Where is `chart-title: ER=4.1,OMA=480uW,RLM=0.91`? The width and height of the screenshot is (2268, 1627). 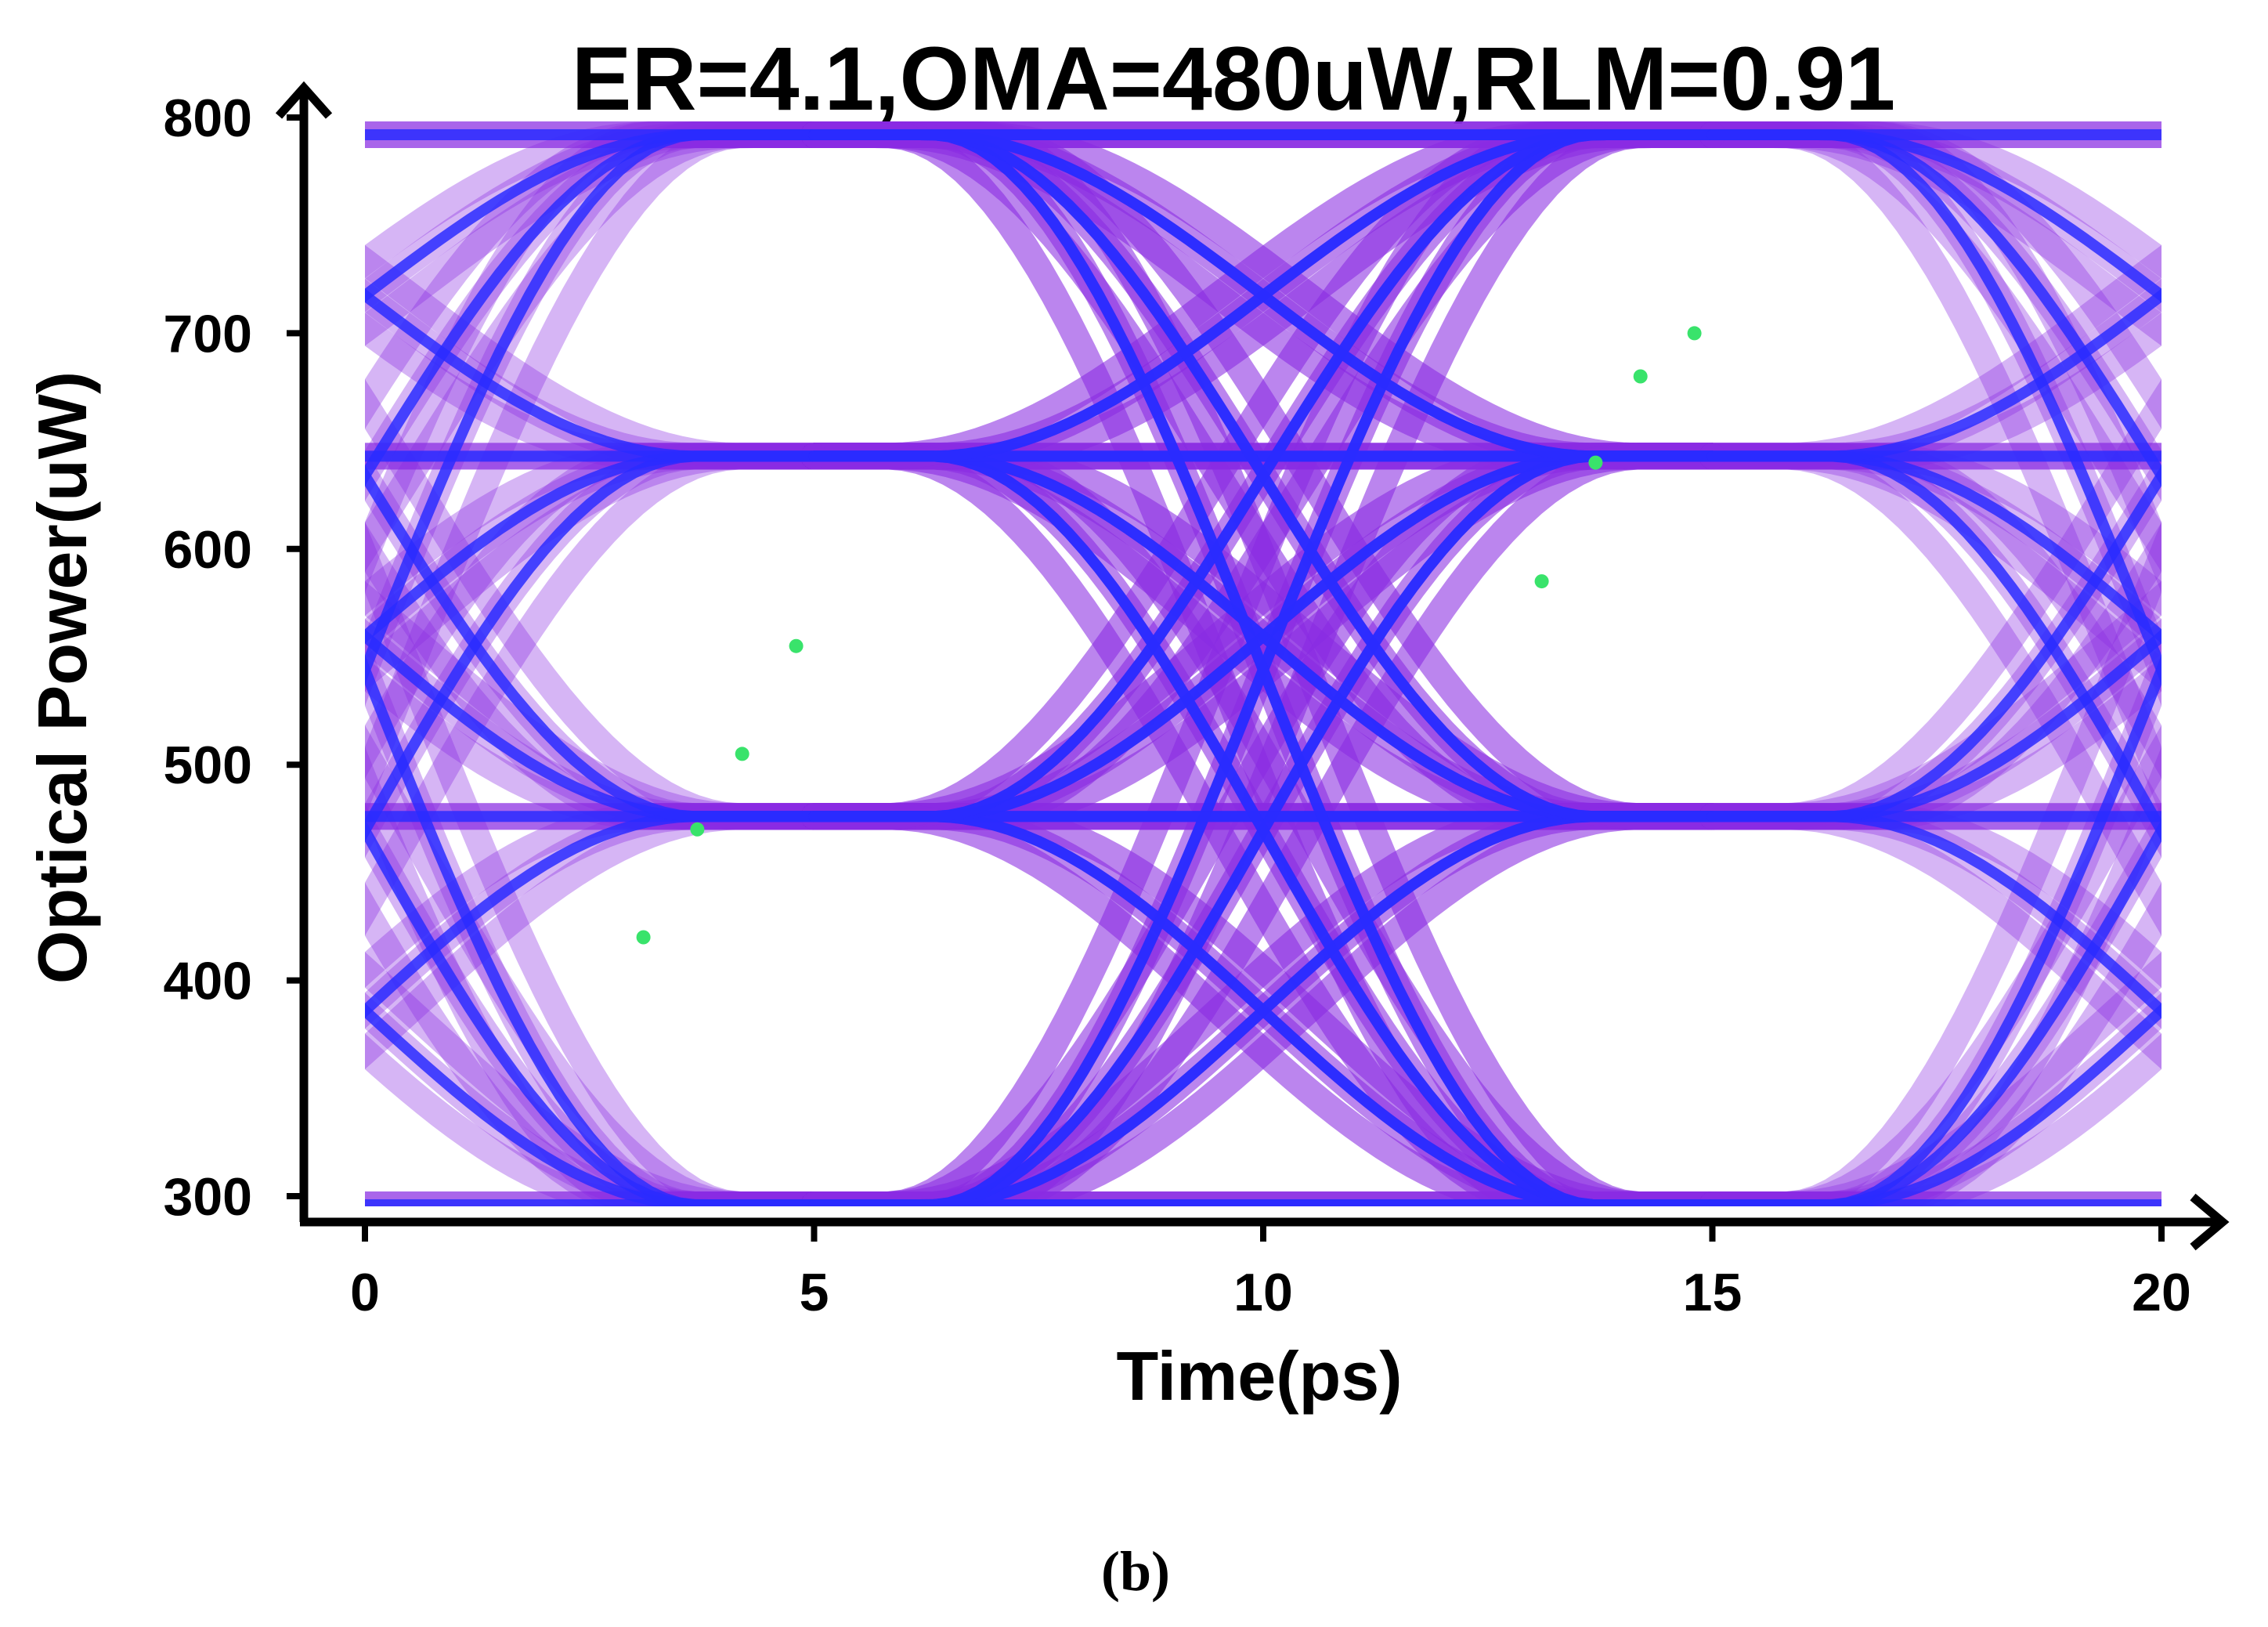 chart-title: ER=4.1,OMA=480uW,RLM=0.91 is located at coordinates (1234, 79).